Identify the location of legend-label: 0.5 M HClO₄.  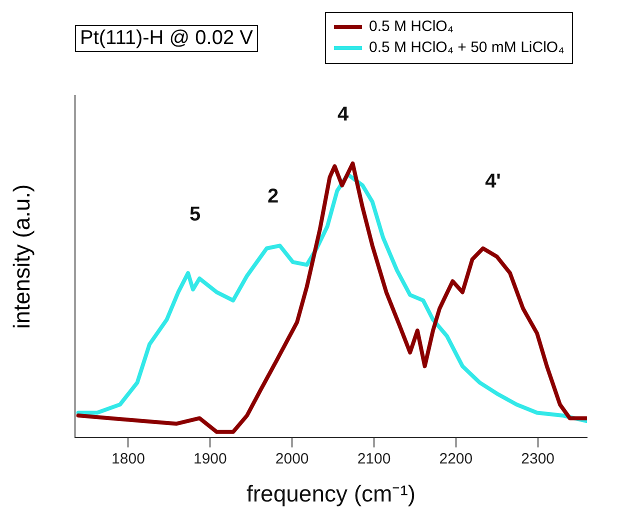
(411, 26).